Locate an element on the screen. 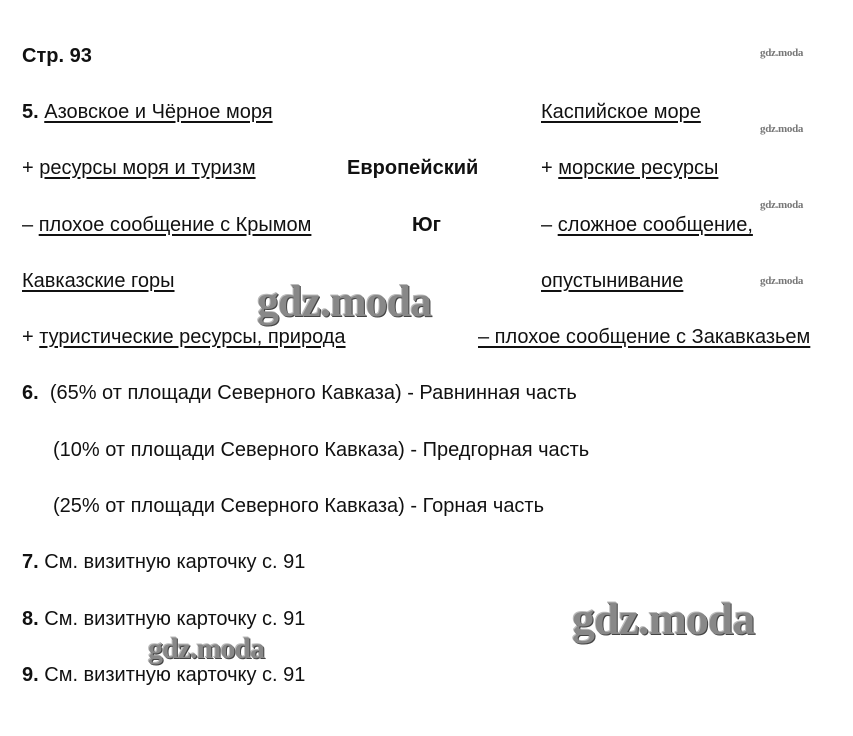 Image resolution: width=853 pixels, height=736 pixels. q5-mountains-minus: – плохое сообщение с Закавказьем is located at coordinates (644, 337).